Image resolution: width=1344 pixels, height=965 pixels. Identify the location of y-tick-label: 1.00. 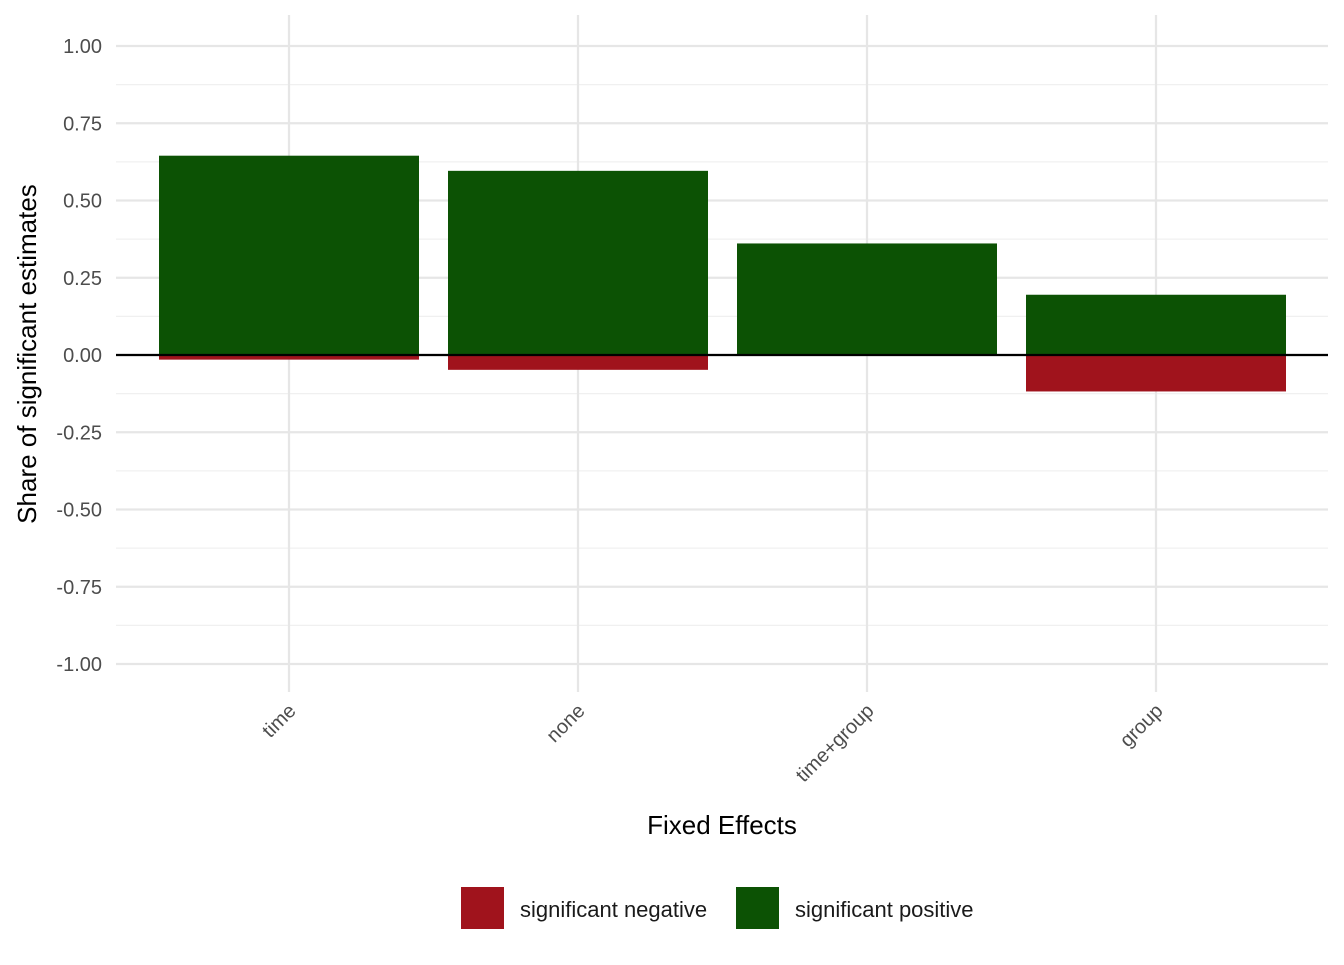
(82, 47).